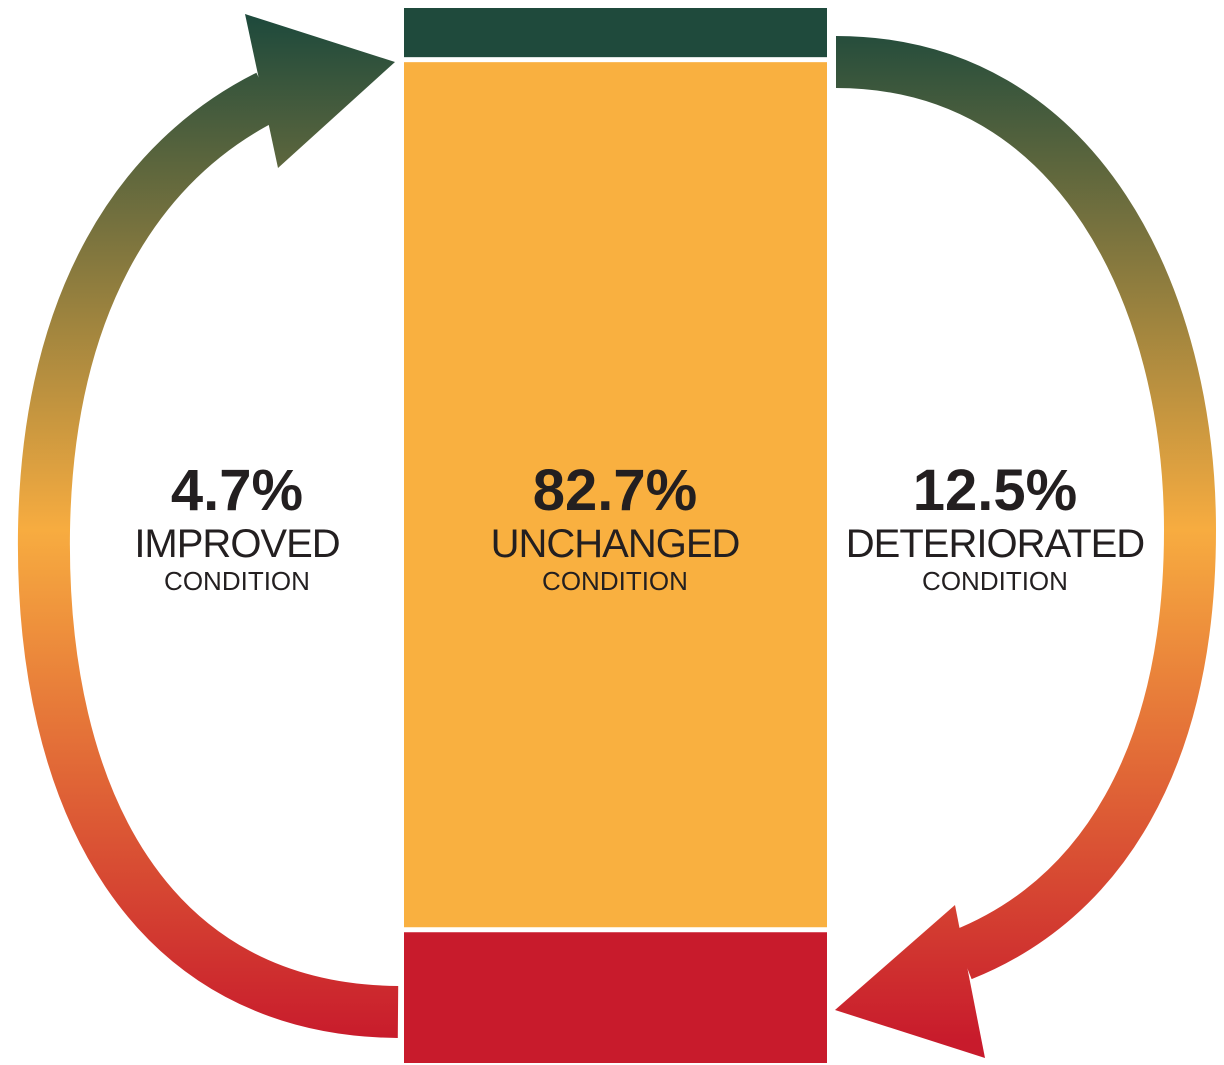 This screenshot has height=1065, width=1224. Describe the element at coordinates (237, 490) in the screenshot. I see `value-label: 4.7%` at that location.